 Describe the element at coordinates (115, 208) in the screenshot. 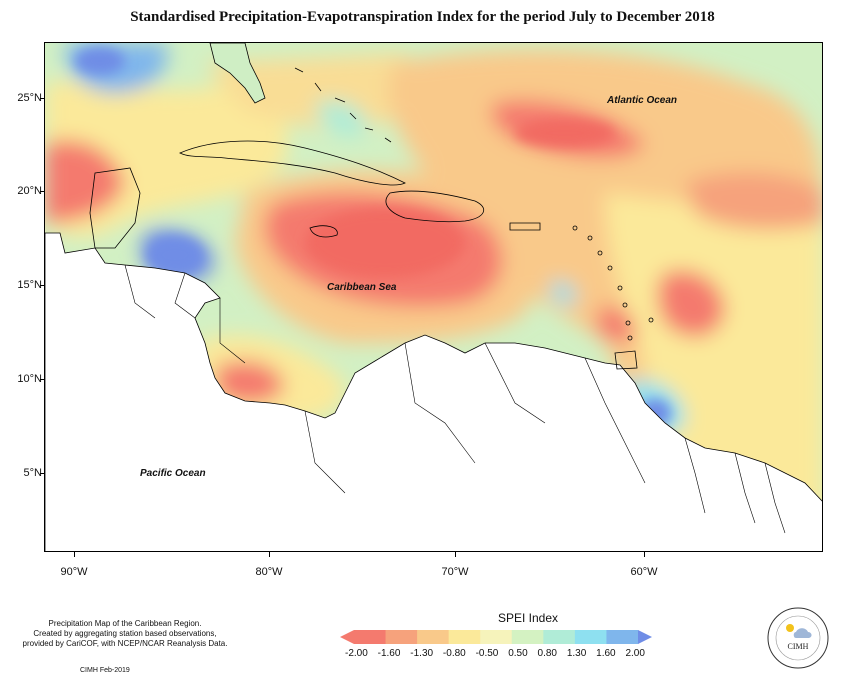

I see `yucatan-outline` at that location.